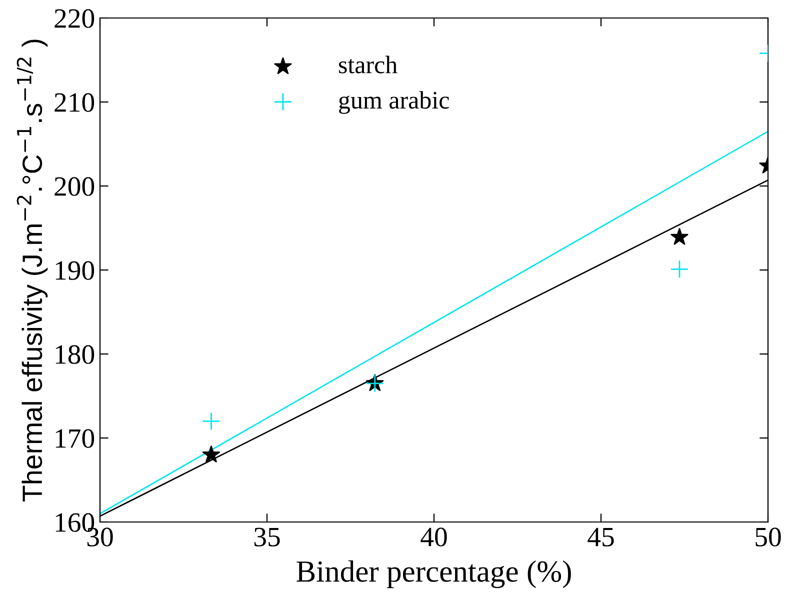 The height and width of the screenshot is (610, 789). I want to click on legend-label: gum arabic, so click(394, 102).